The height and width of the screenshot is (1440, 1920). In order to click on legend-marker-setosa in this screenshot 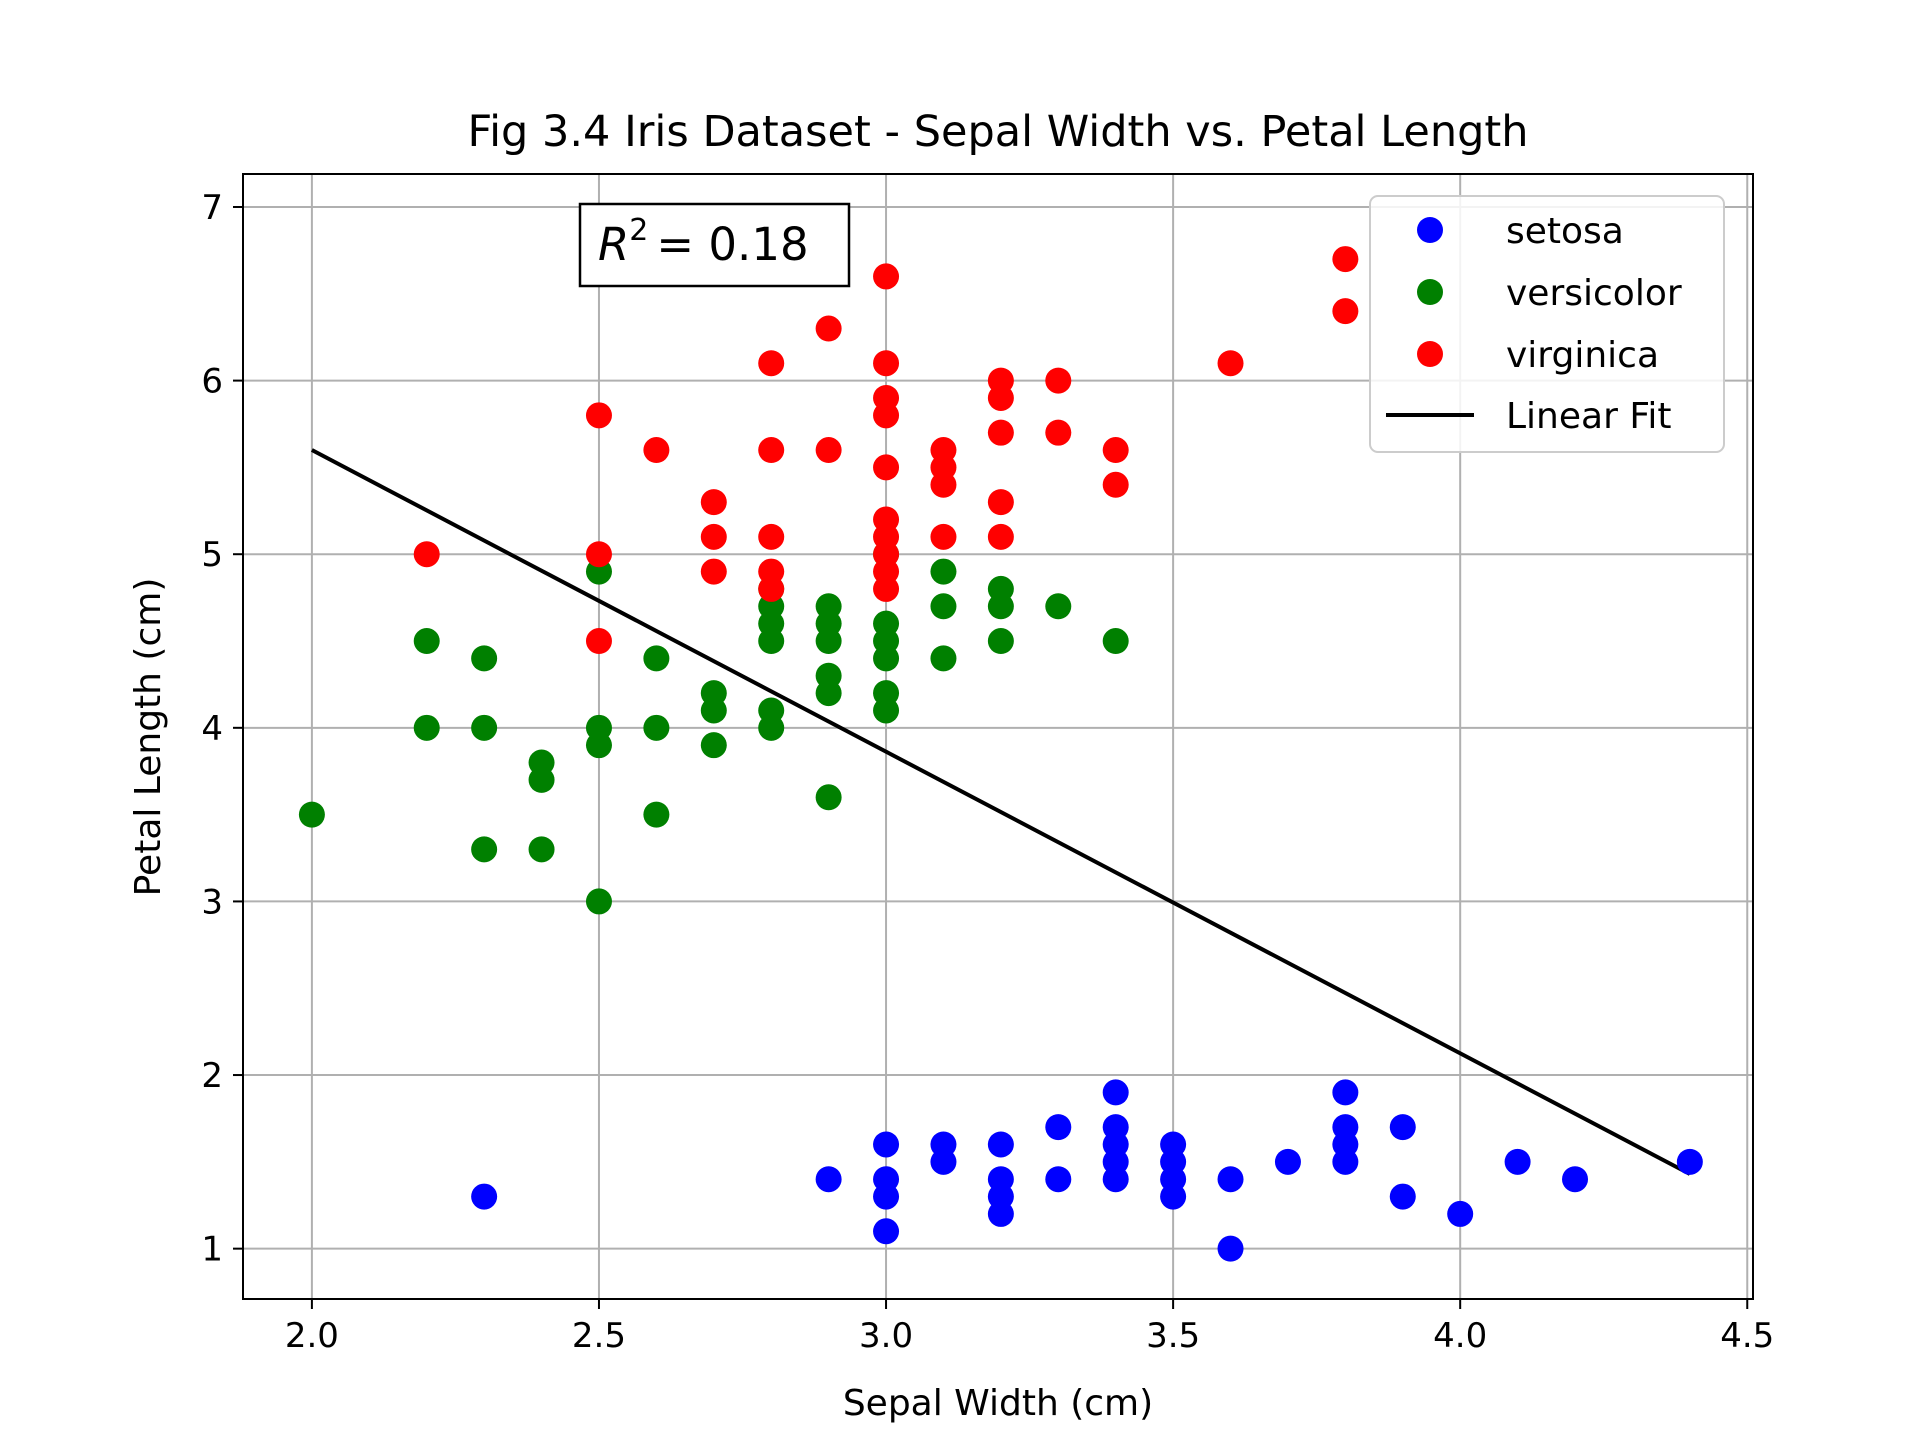, I will do `click(1430, 230)`.